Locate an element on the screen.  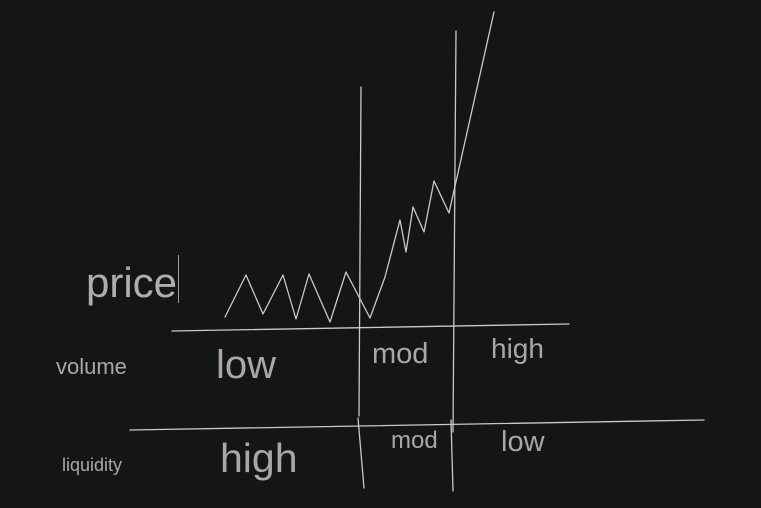
divider-left-vertical-lower is located at coordinates (361, 453).